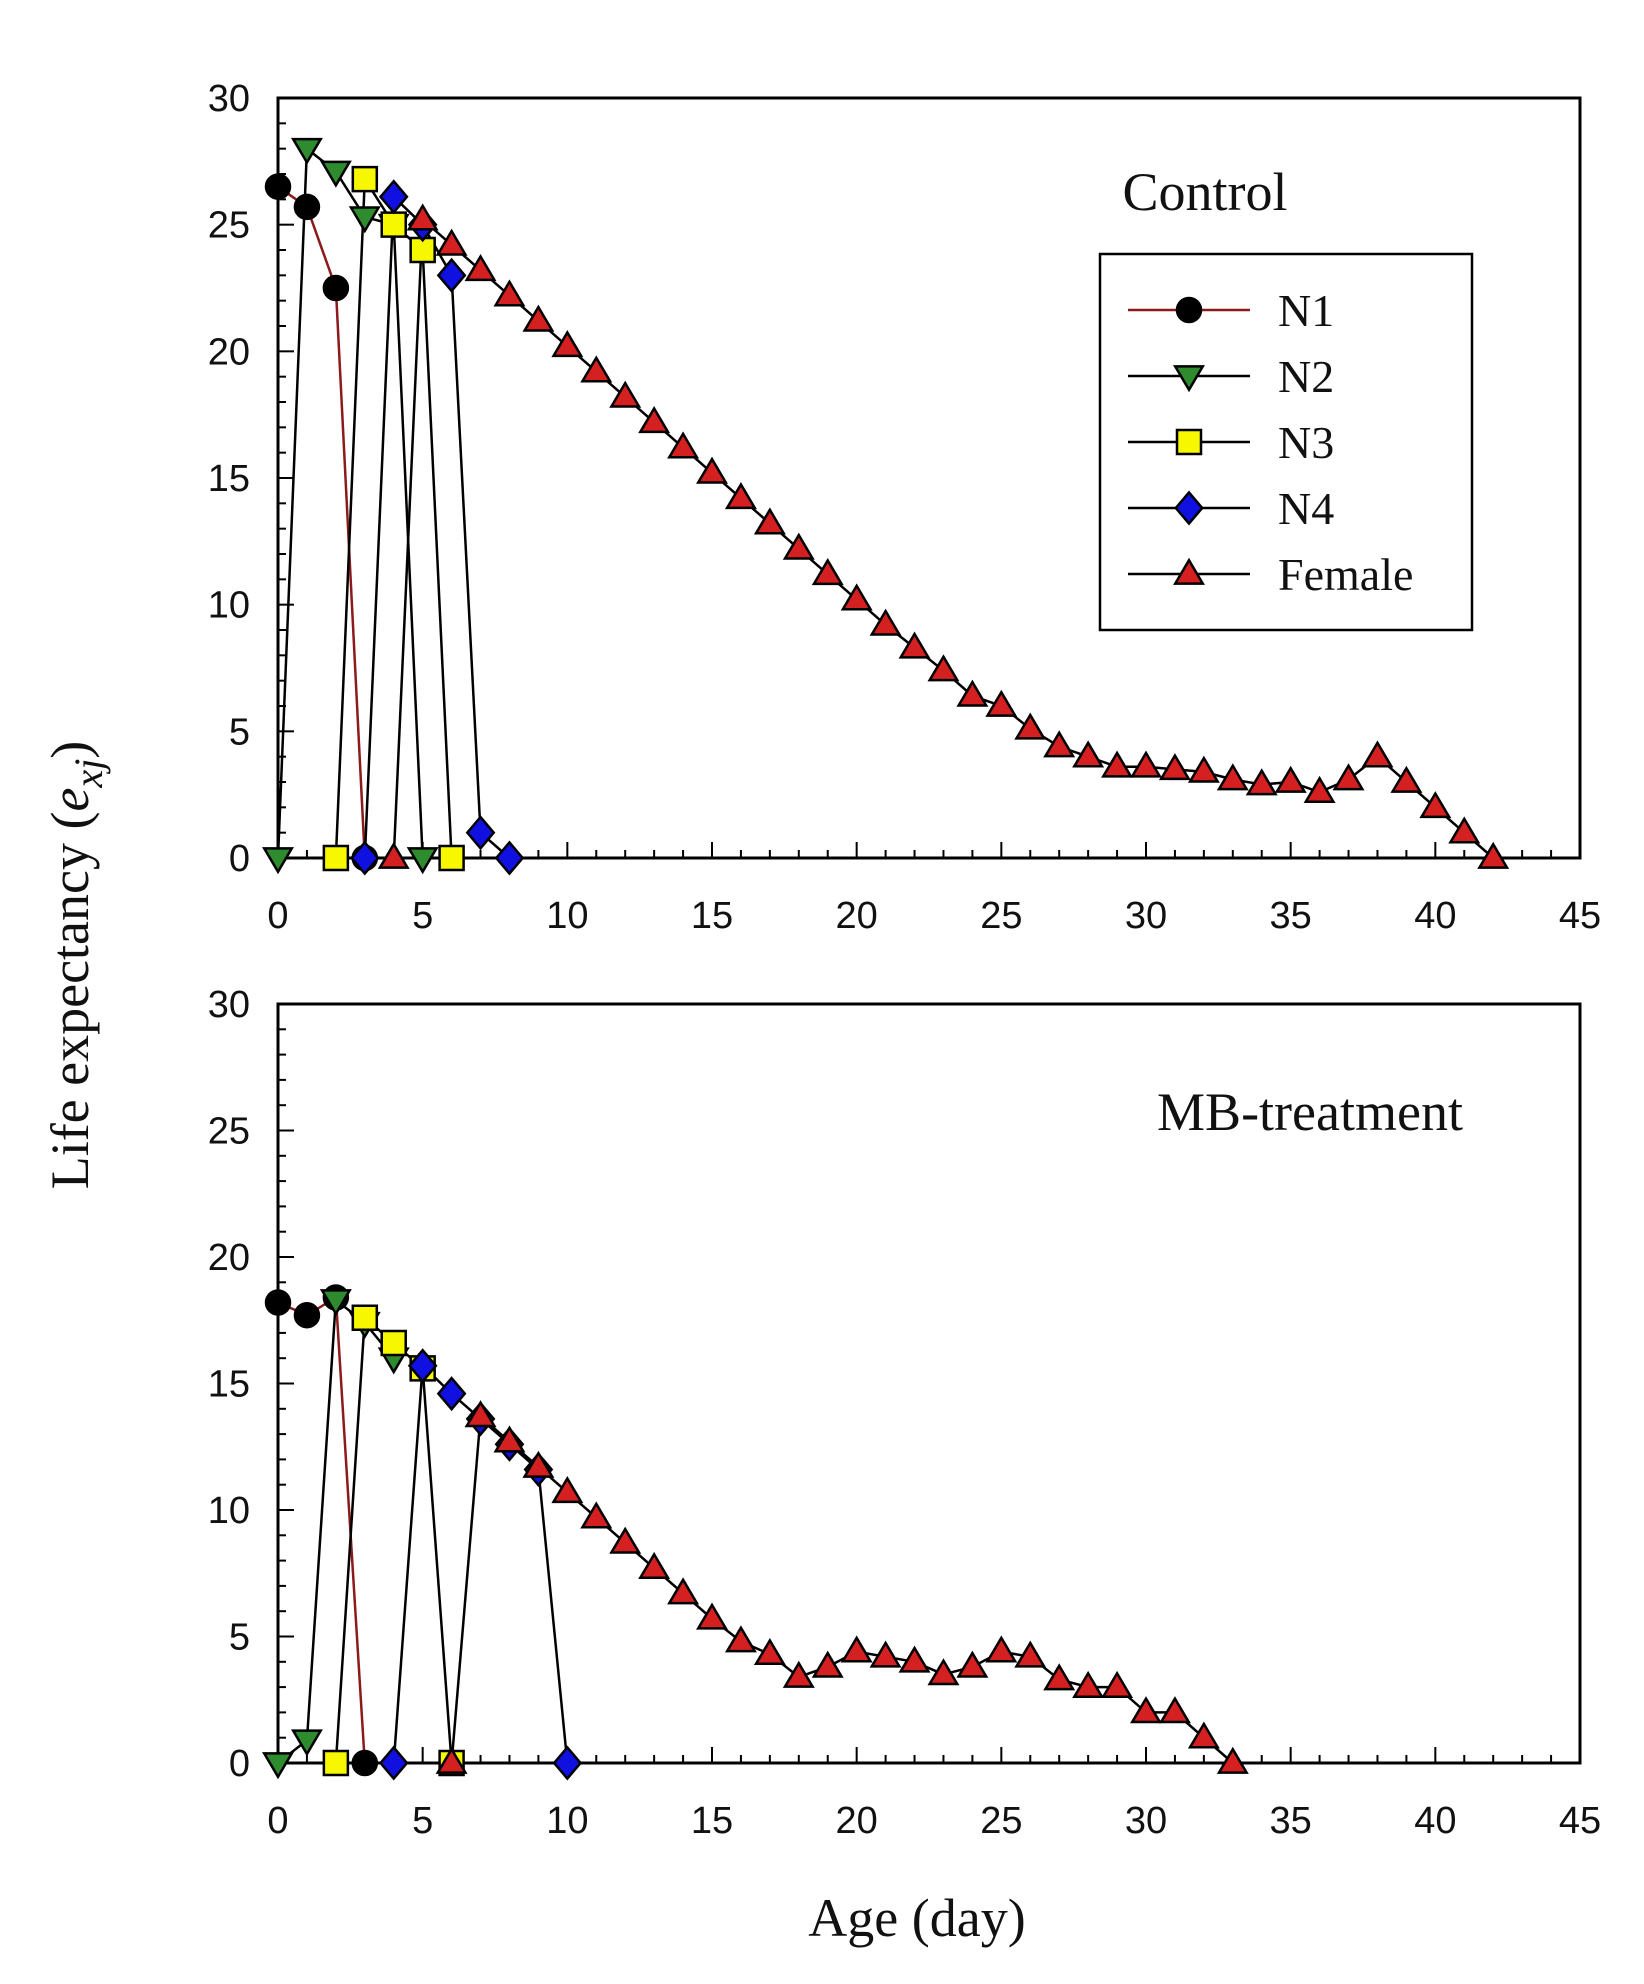 This screenshot has width=1644, height=1984. Describe the element at coordinates (857, 1821) in the screenshot. I see `x-tick-label: 20` at that location.